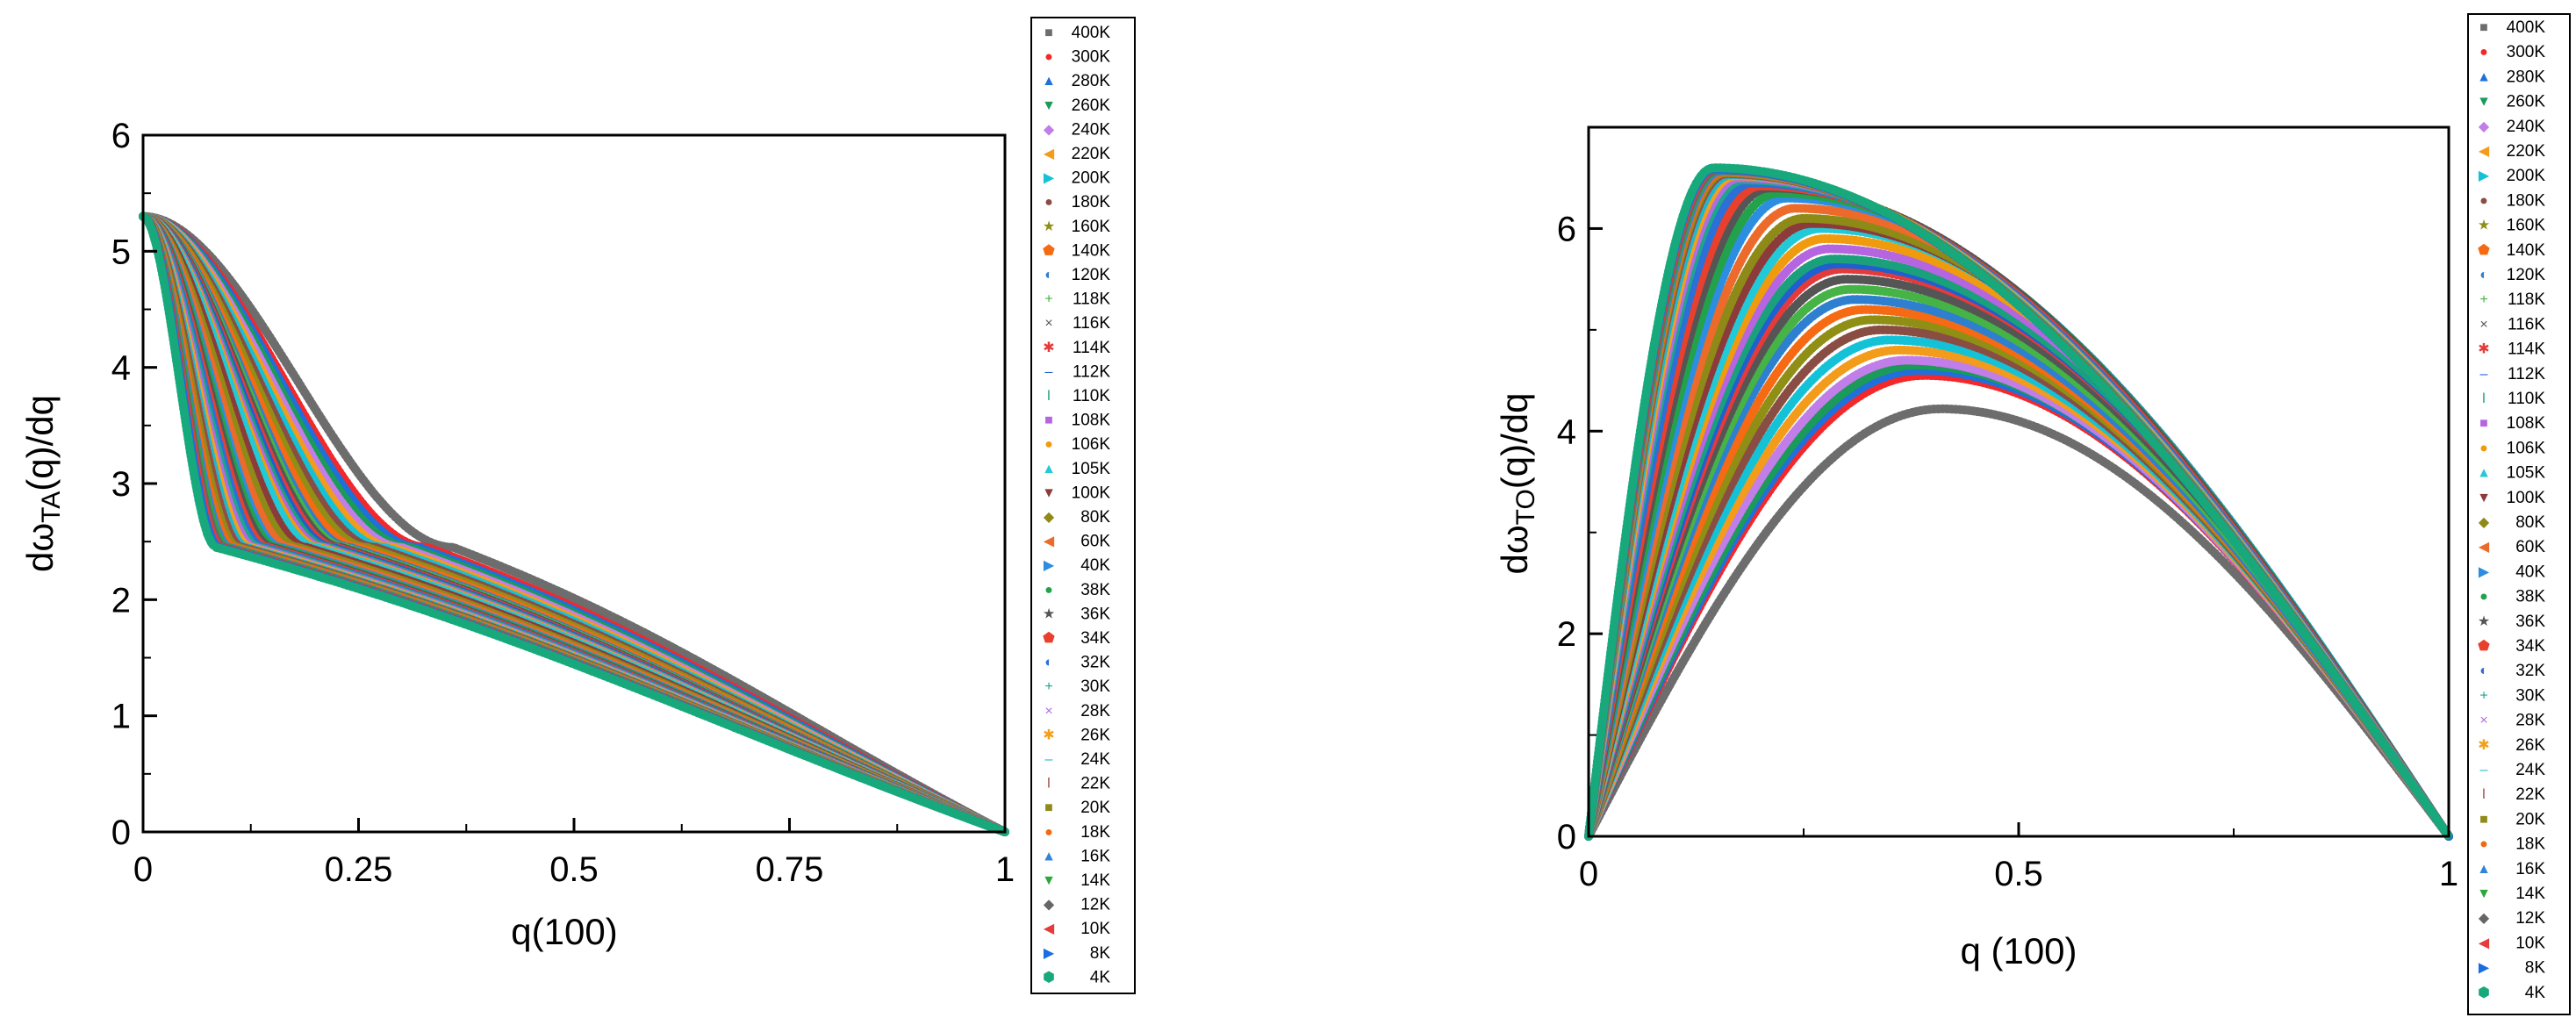 This screenshot has height=1025, width=2576. What do you see at coordinates (2527, 275) in the screenshot?
I see `to-legend-label: 120K` at bounding box center [2527, 275].